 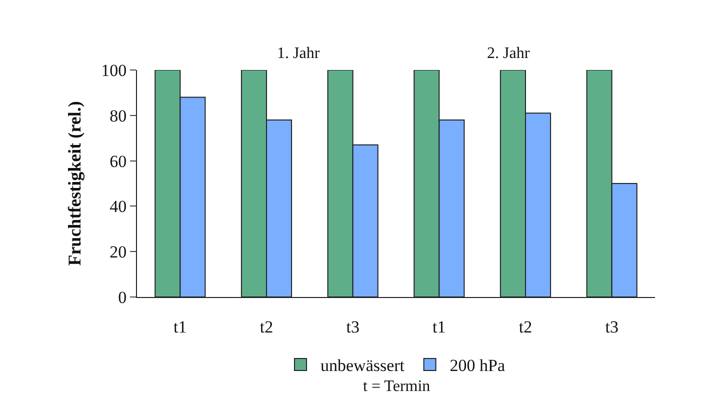 What do you see at coordinates (122, 297) in the screenshot?
I see `y-tick-label: 0` at bounding box center [122, 297].